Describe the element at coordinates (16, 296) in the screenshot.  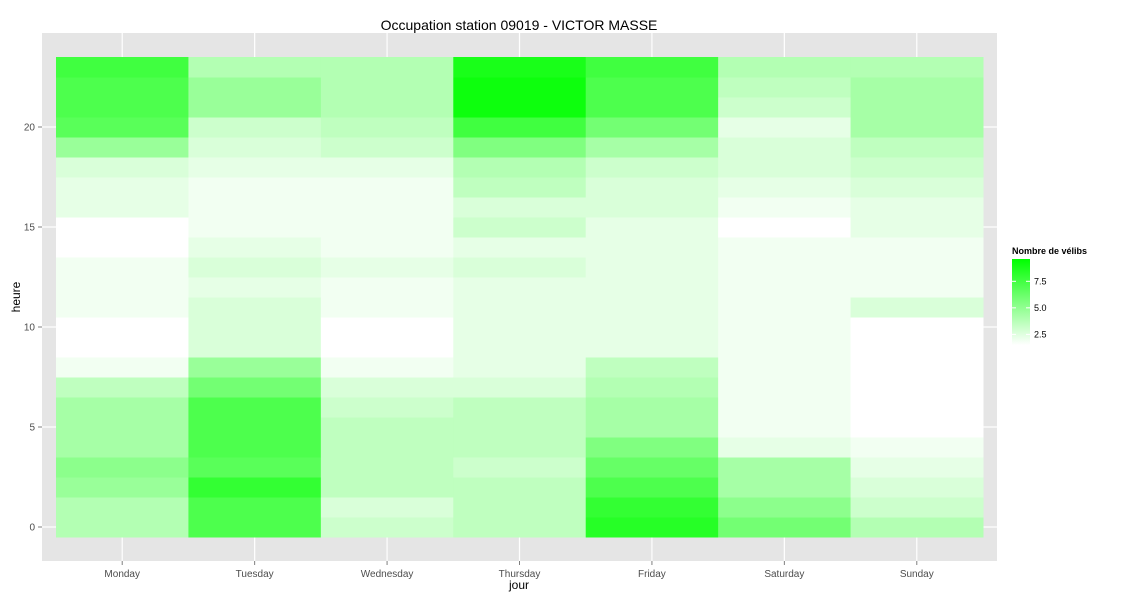
I see `y-axis-label: heure` at that location.